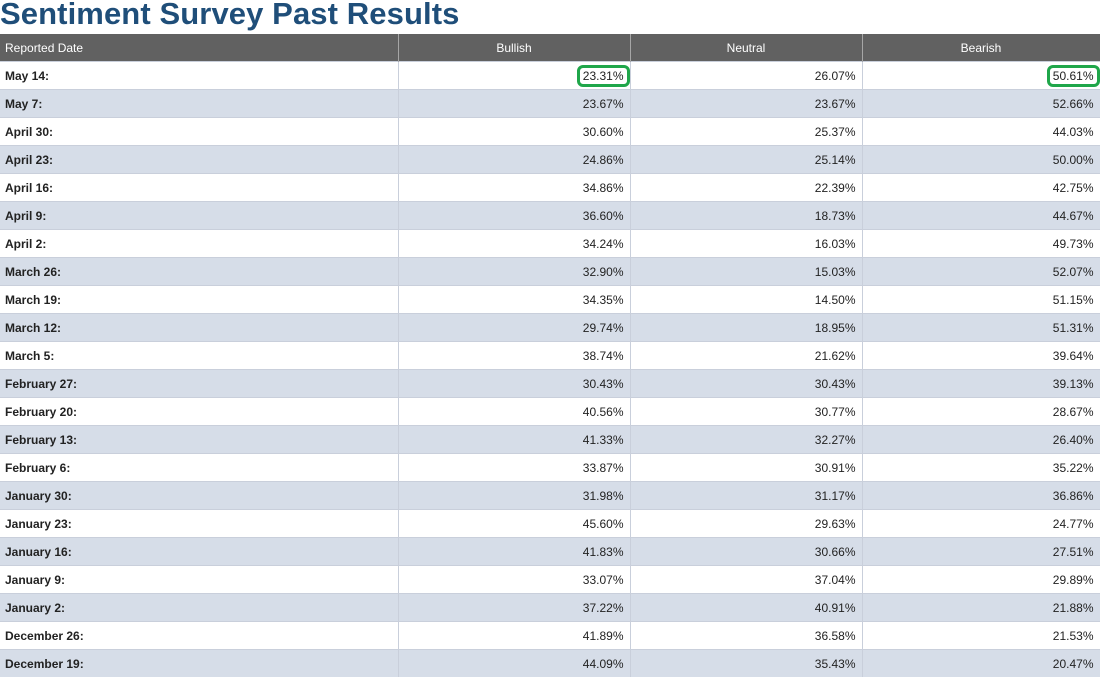 Image resolution: width=1100 pixels, height=680 pixels. Describe the element at coordinates (514, 439) in the screenshot. I see `cell-bullish: 41.33%` at that location.